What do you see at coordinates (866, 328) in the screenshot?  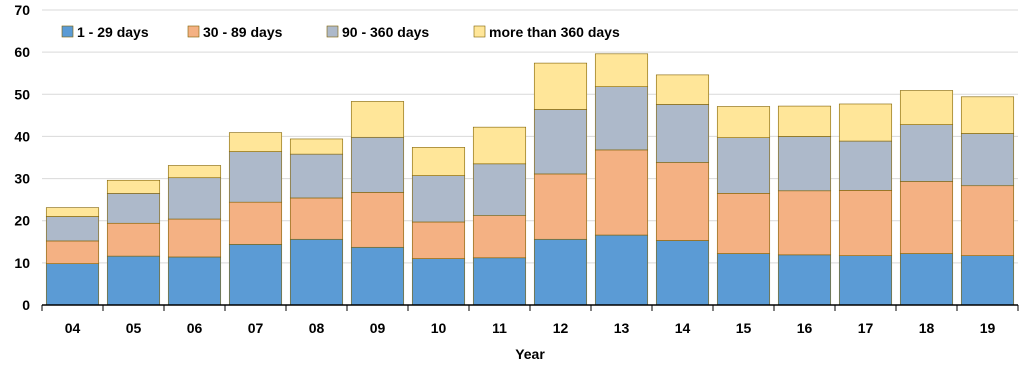 I see `x-tick-label: 17` at bounding box center [866, 328].